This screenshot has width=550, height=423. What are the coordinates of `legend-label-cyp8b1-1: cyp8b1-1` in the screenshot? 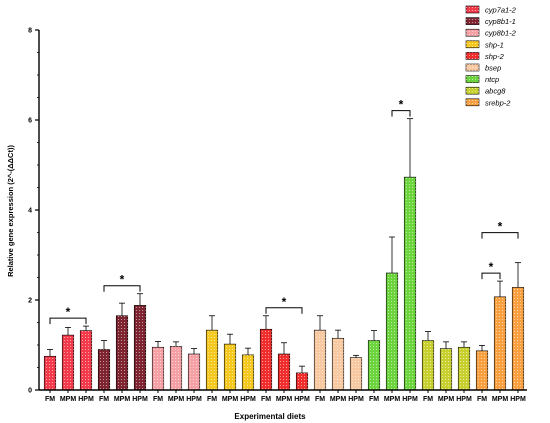 It's located at (500, 21).